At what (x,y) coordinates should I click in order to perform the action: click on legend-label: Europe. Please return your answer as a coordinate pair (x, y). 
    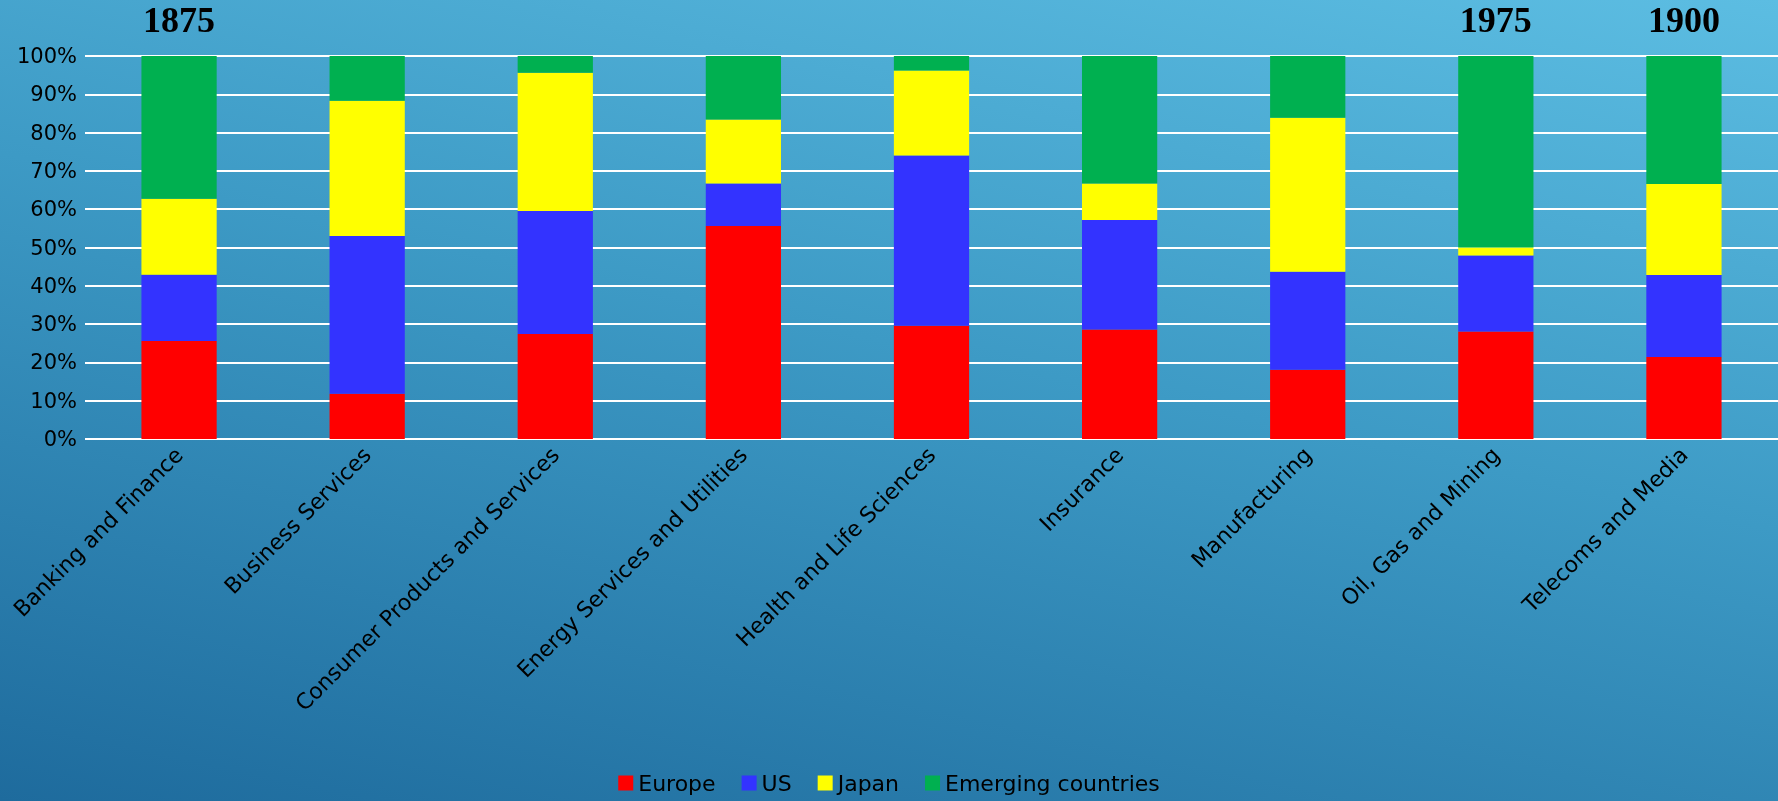
    Looking at the image, I should click on (677, 783).